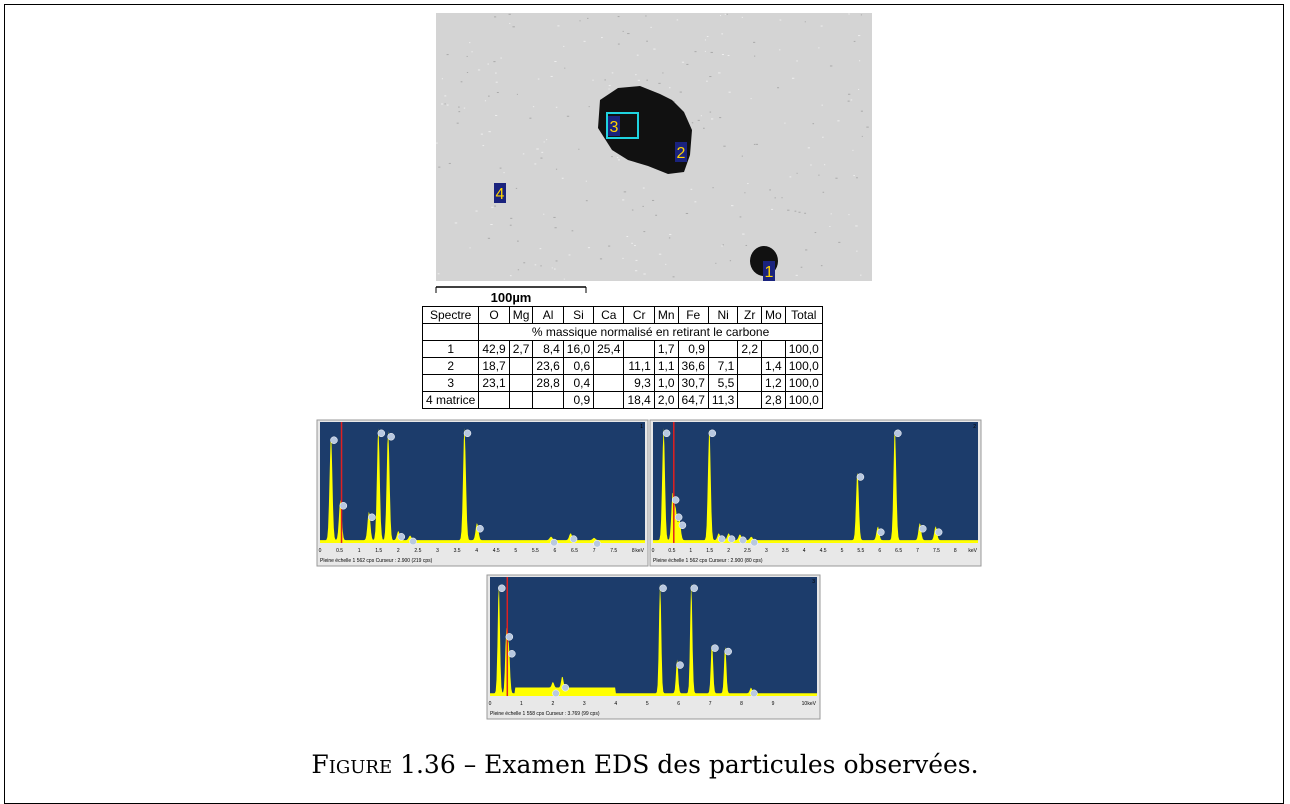 The height and width of the screenshot is (804, 1290). Describe the element at coordinates (450, 400) in the screenshot. I see `table-cell: 4 matrice` at that location.